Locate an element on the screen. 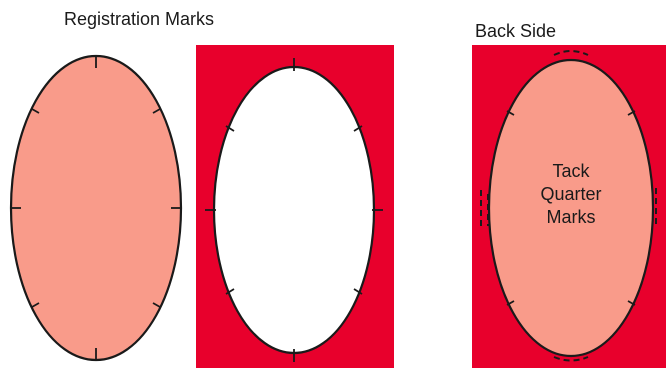 The image size is (666, 371). tack-label-line-3: Marks is located at coordinates (571, 217).